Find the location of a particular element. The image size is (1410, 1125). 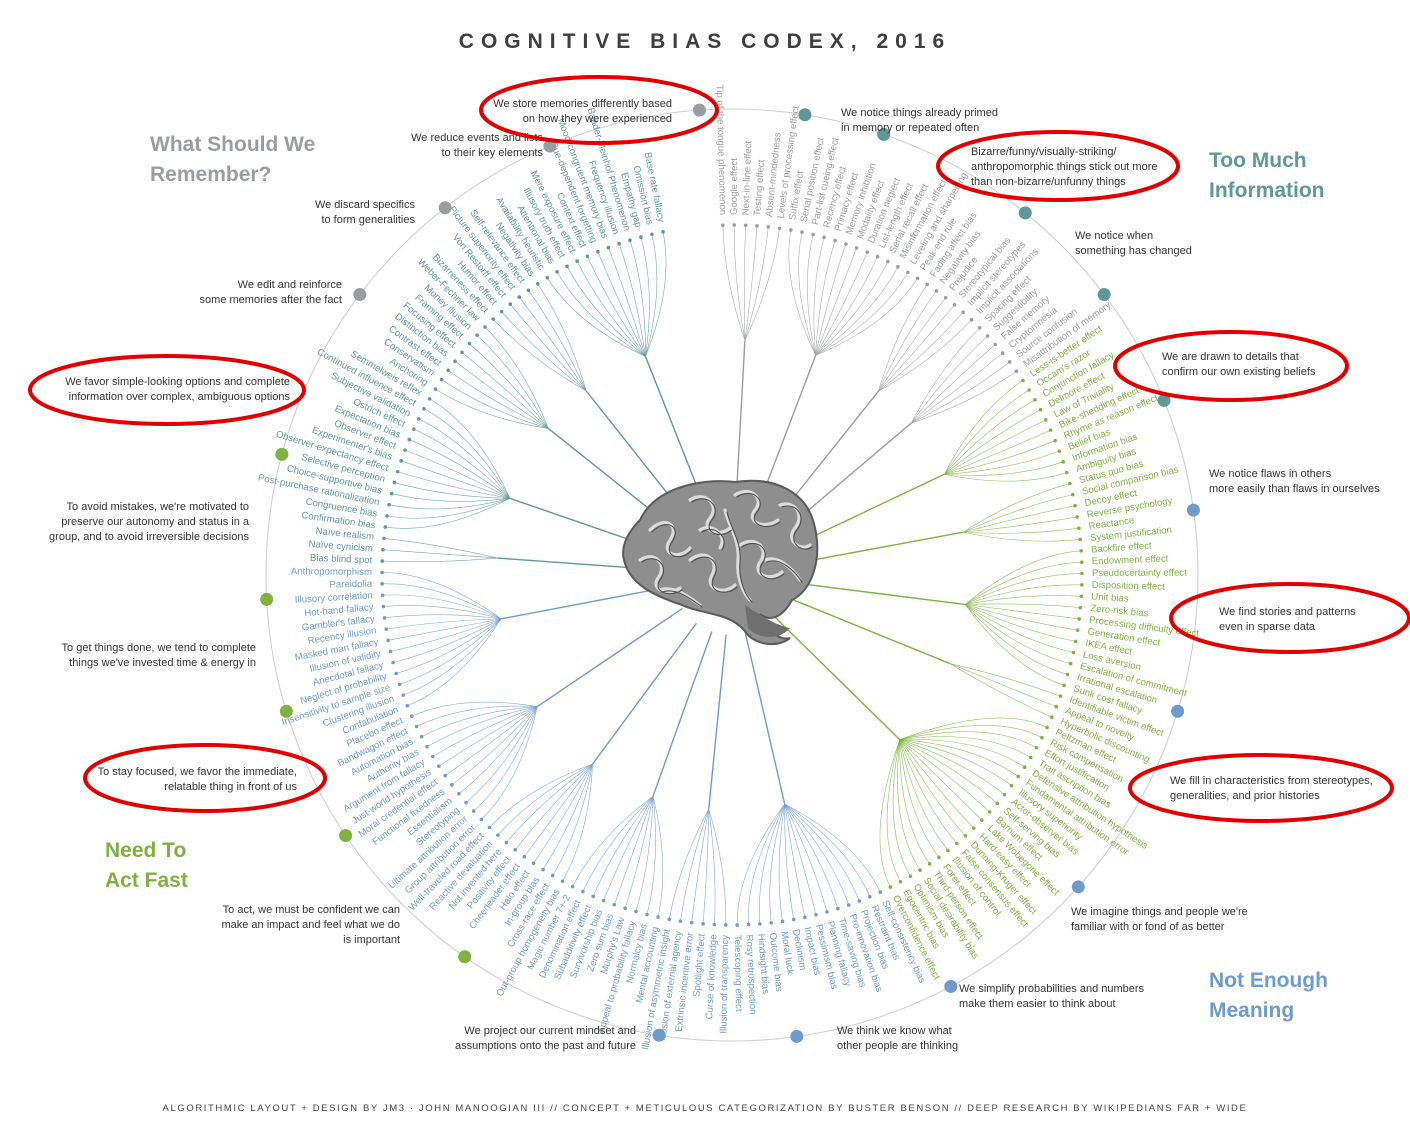

category-label-line: We find stories and patterns is located at coordinates (1287, 612).